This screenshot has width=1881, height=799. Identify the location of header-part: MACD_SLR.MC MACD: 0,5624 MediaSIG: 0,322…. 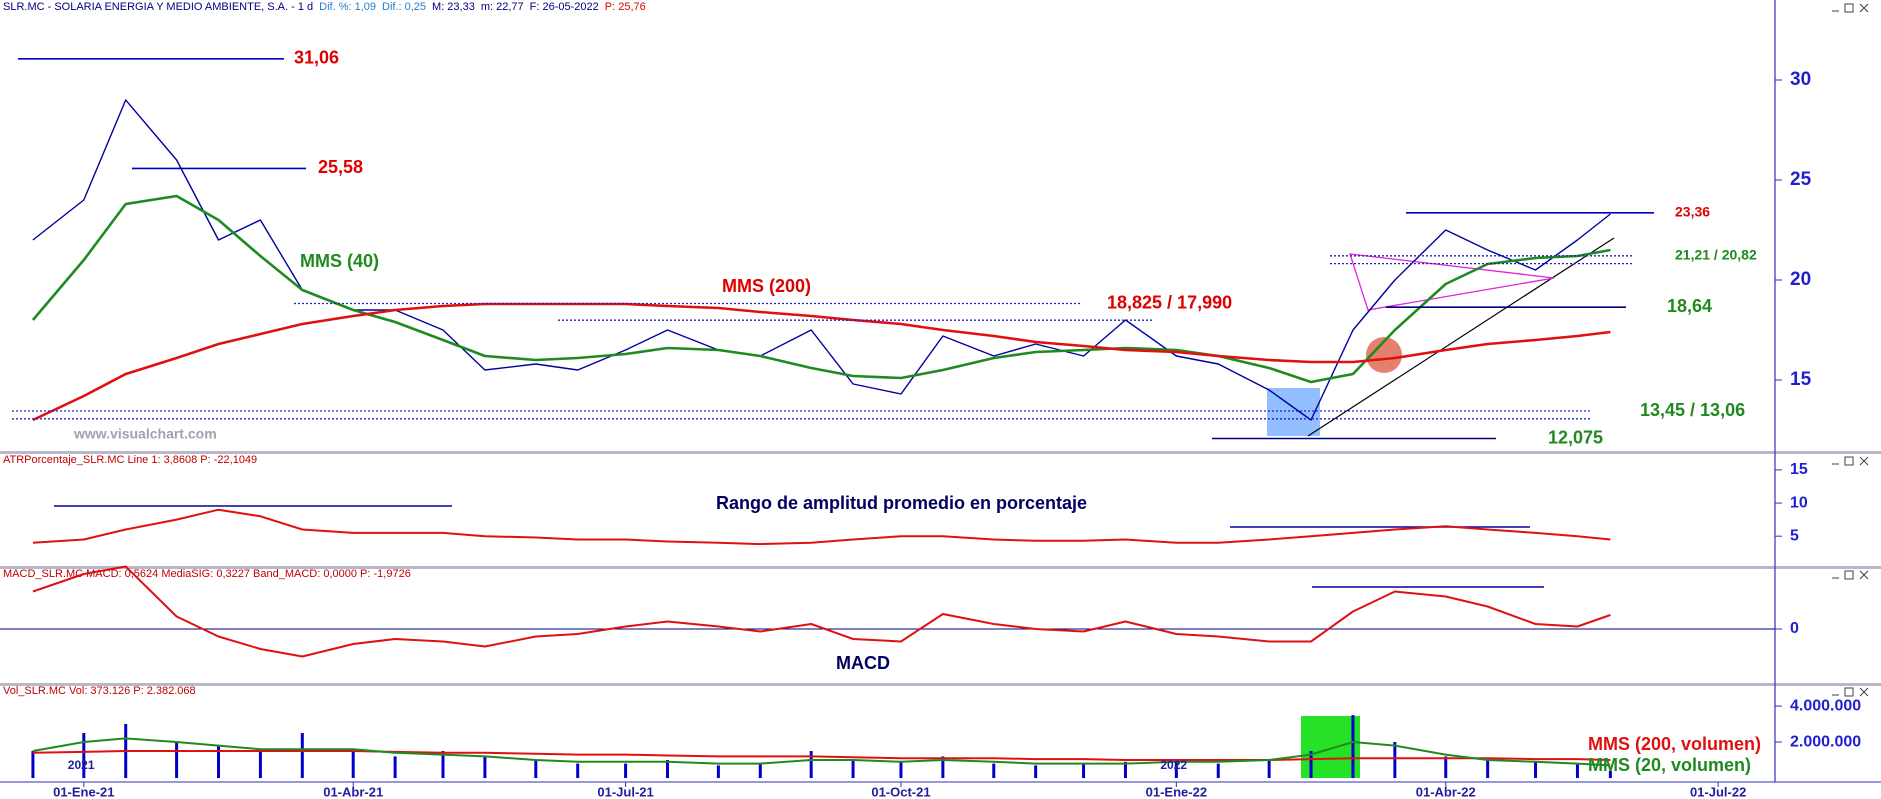
(207, 574).